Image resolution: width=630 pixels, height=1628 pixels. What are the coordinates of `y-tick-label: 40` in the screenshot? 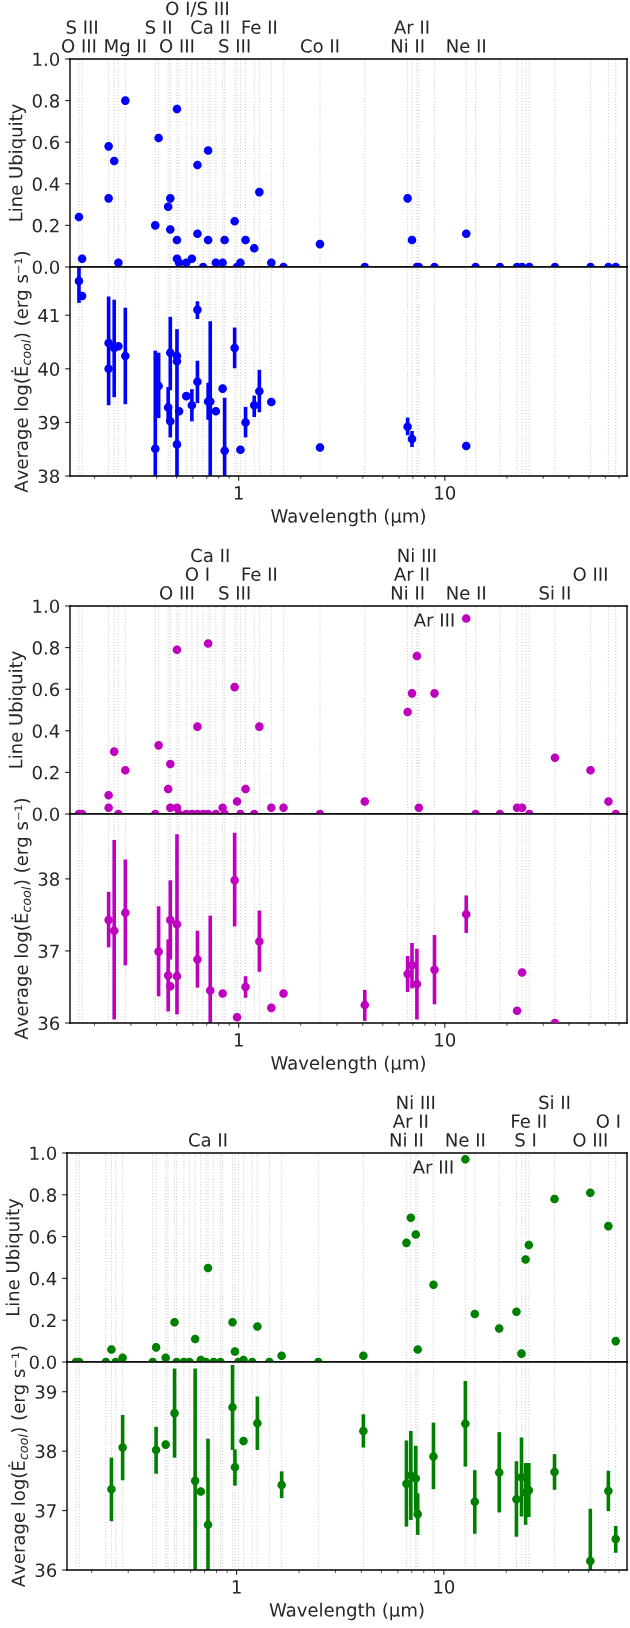 It's located at (49, 369).